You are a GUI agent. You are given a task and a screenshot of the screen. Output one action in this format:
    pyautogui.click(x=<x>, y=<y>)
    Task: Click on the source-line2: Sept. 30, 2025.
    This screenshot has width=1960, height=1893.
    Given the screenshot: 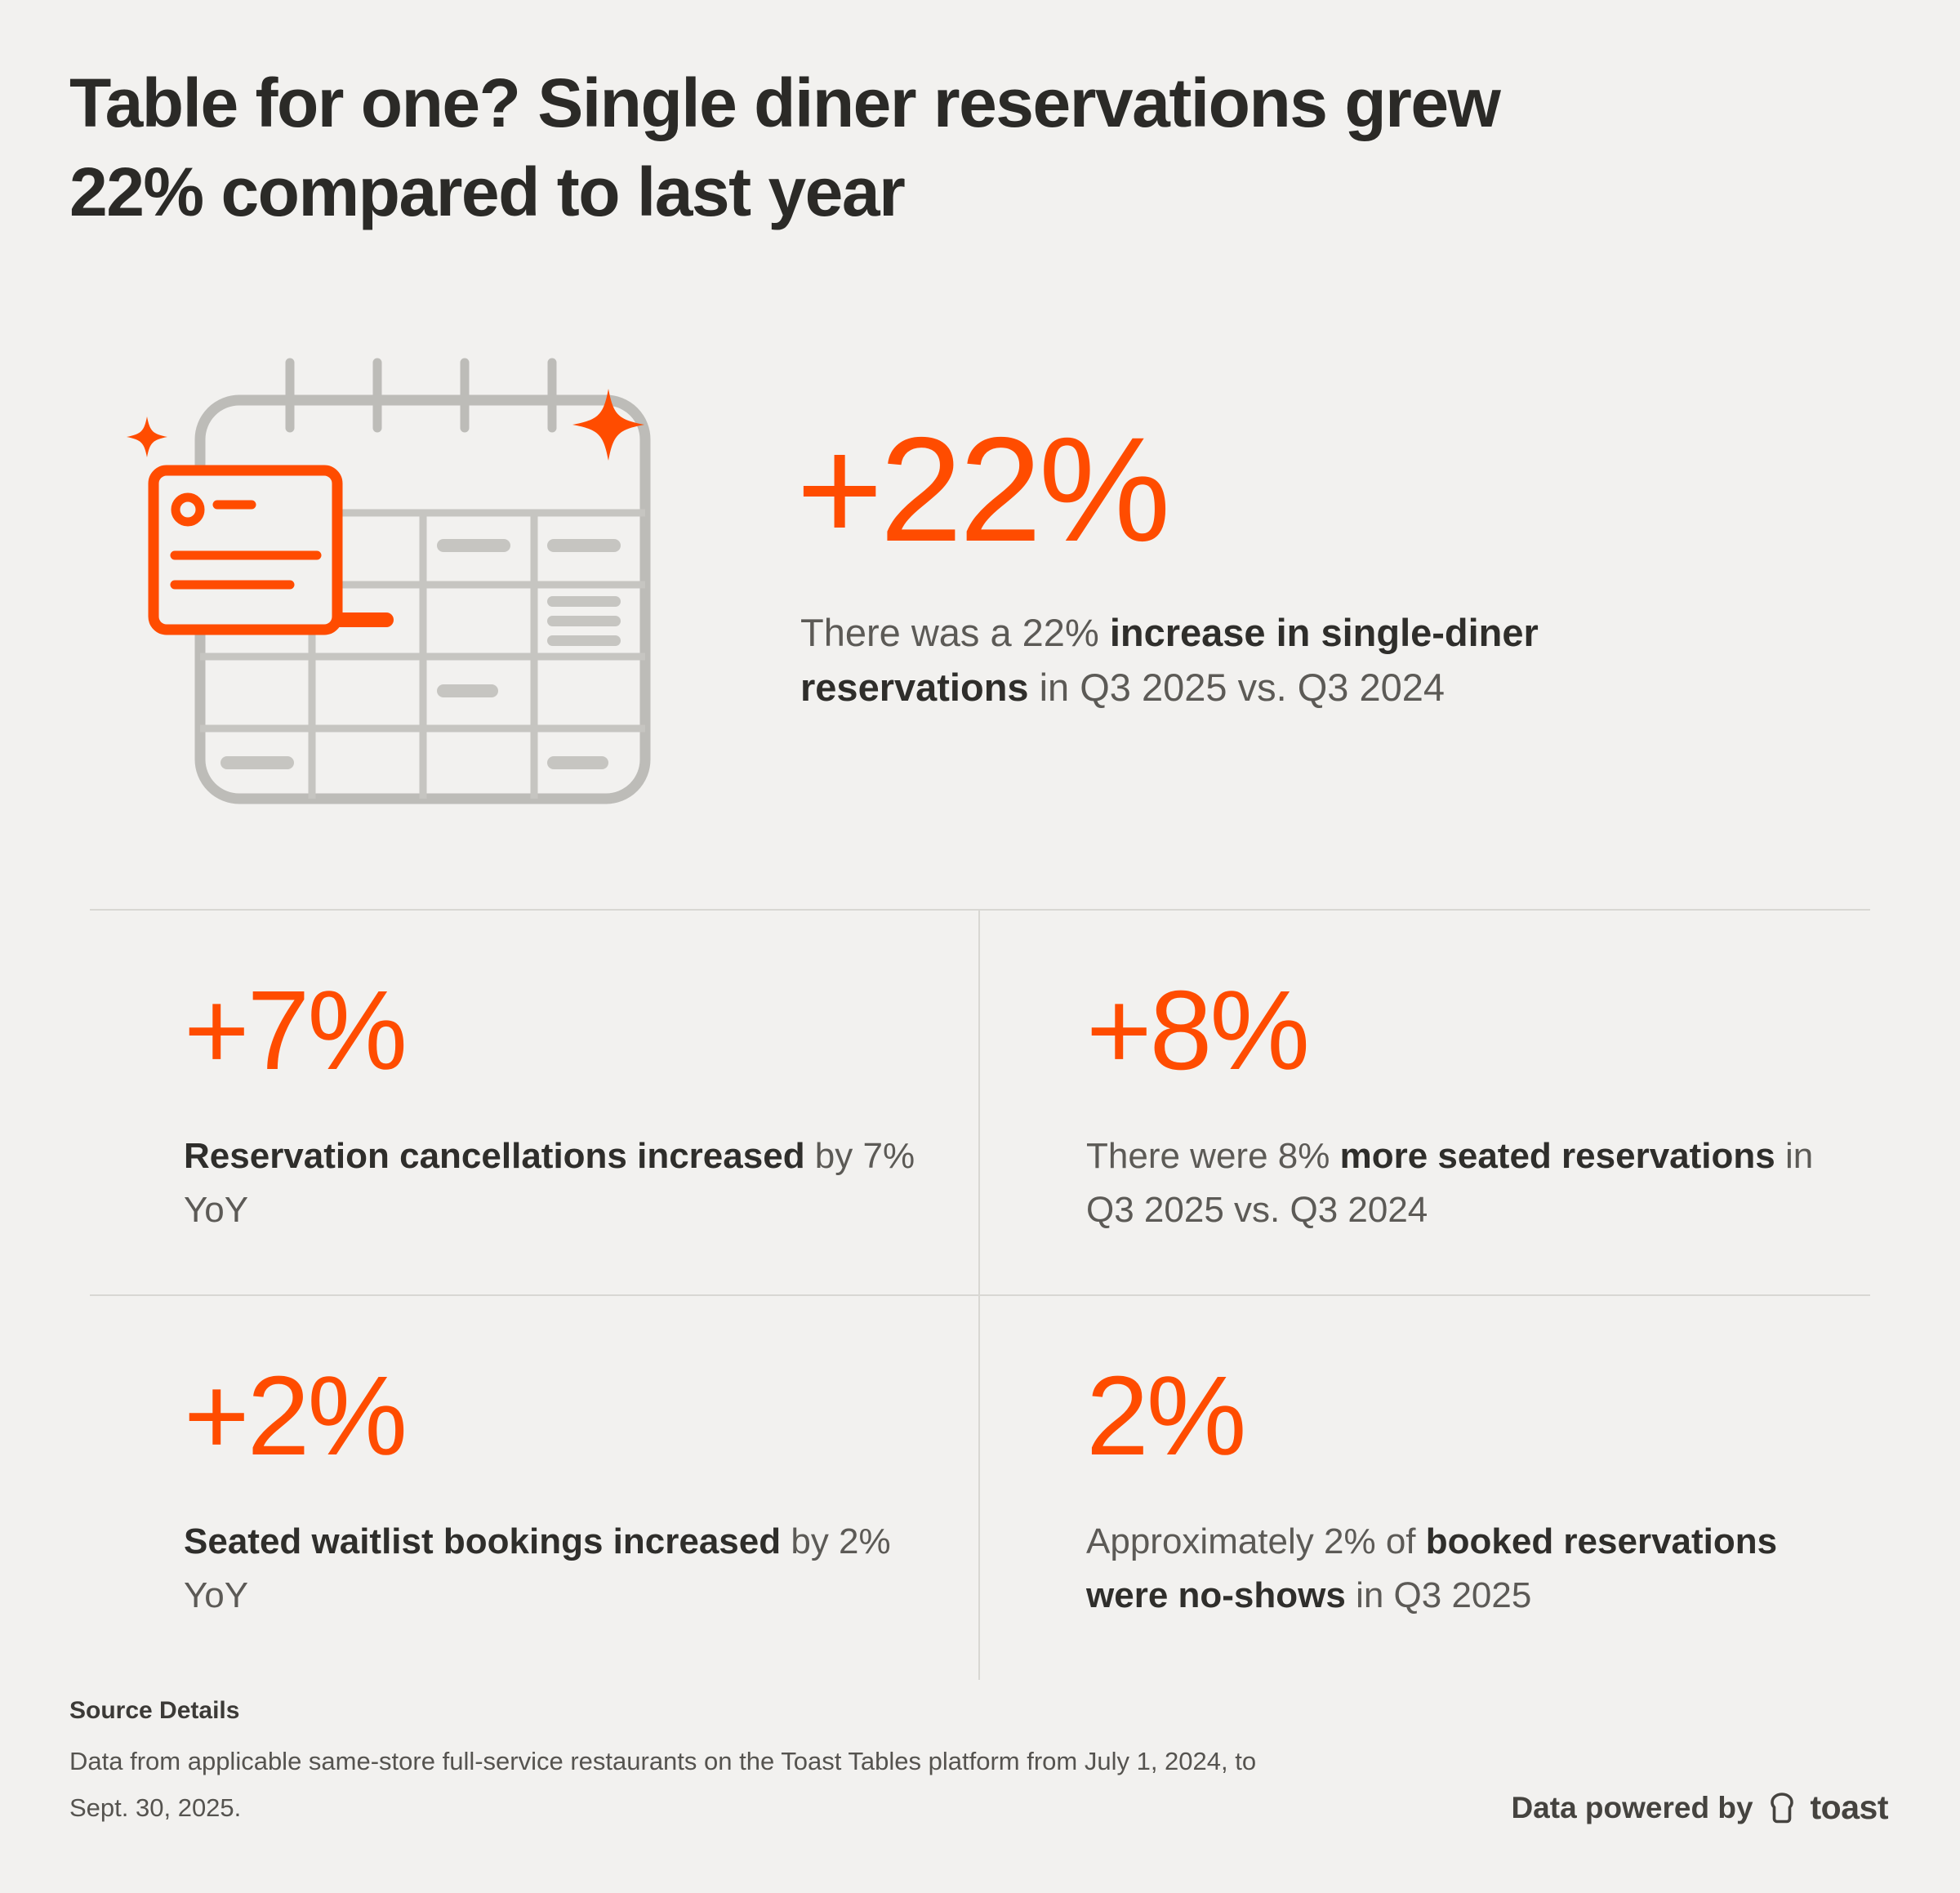 What is the action you would take?
    pyautogui.click(x=155, y=1808)
    